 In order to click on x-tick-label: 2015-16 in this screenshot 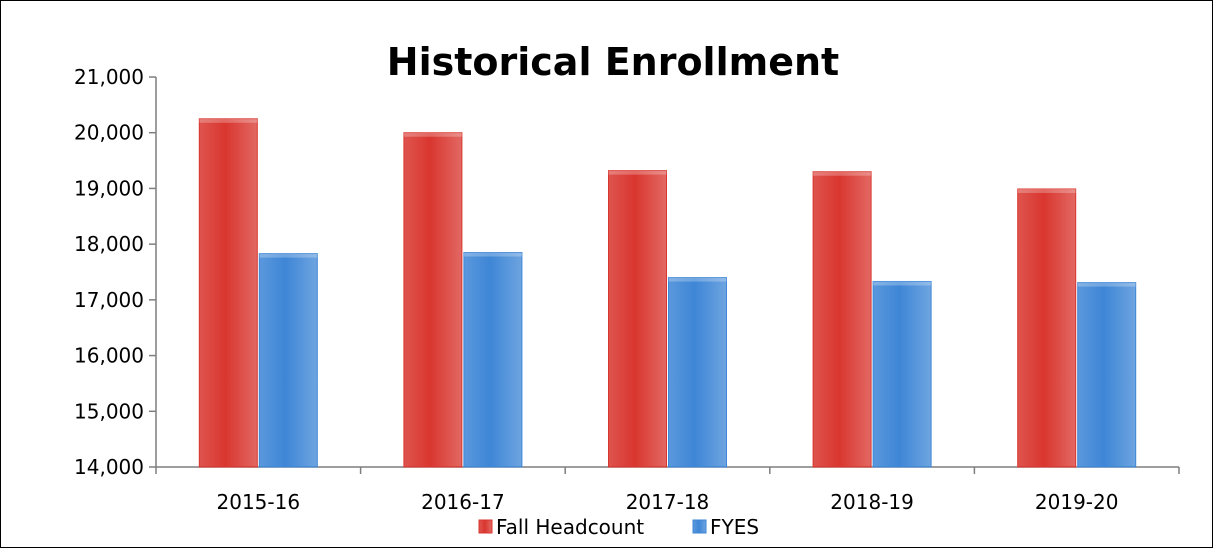, I will do `click(259, 502)`.